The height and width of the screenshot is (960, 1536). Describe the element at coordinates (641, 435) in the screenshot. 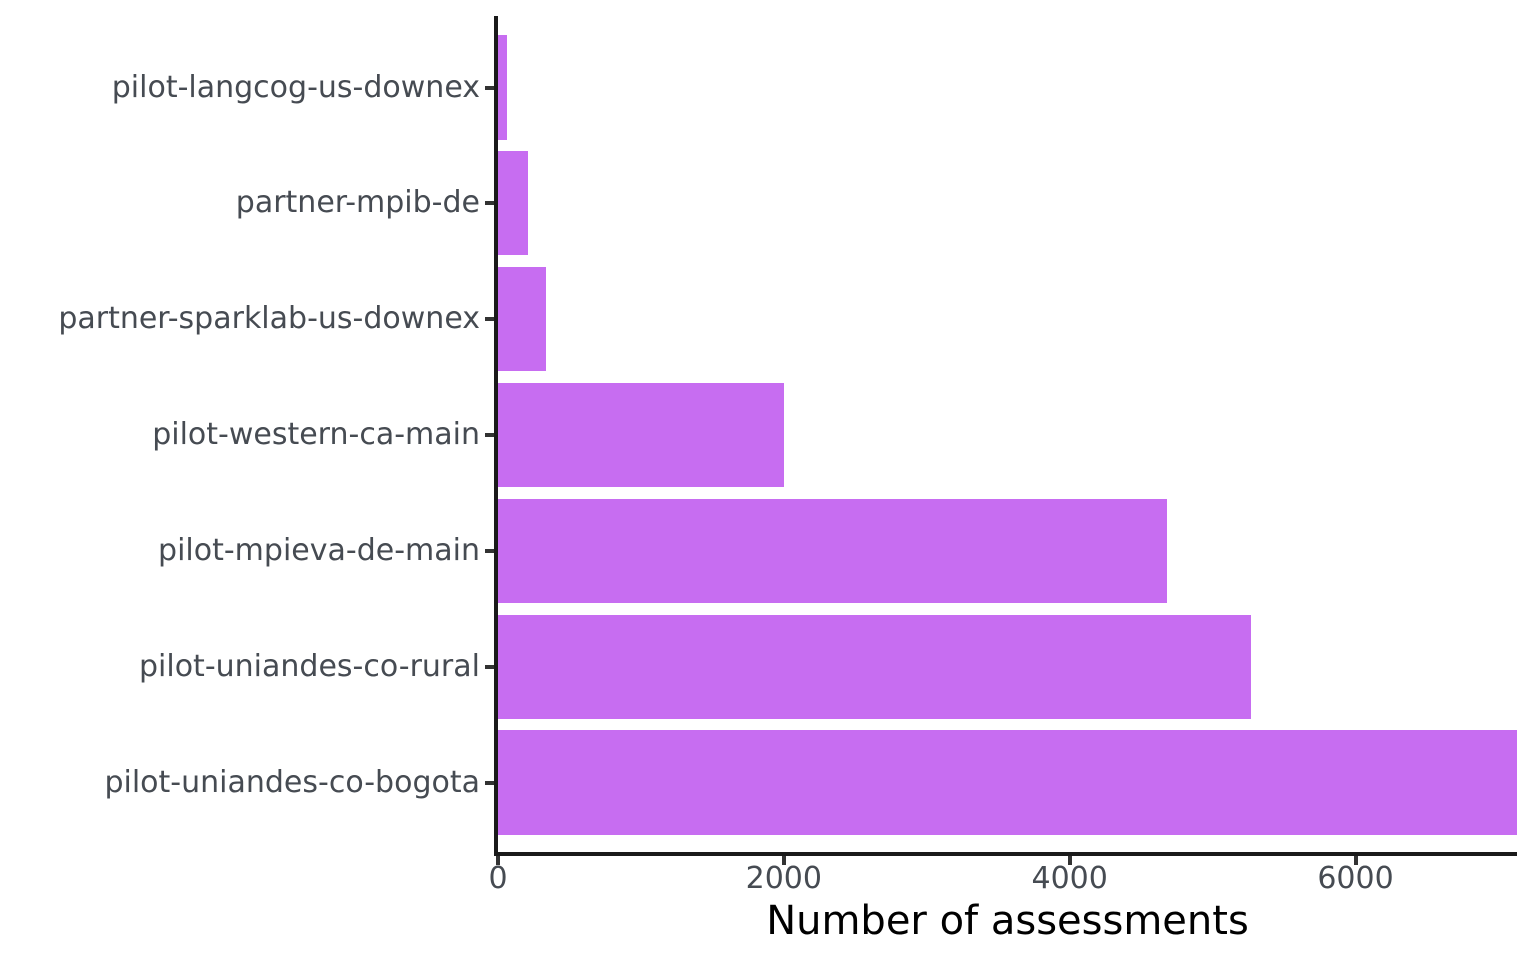

I see `bar-pilot-western-ca-main` at that location.